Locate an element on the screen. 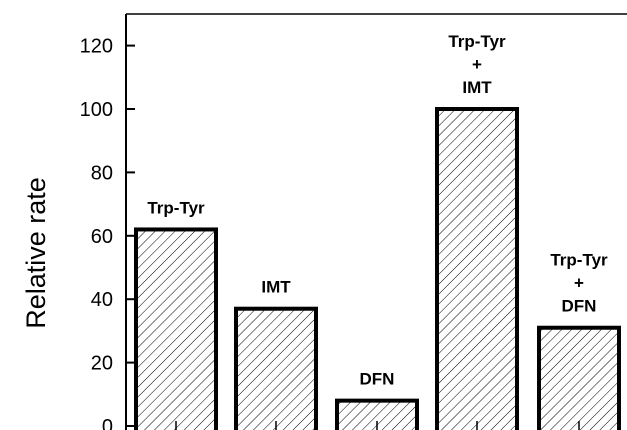  y-tick-label: 100 is located at coordinates (96, 110).